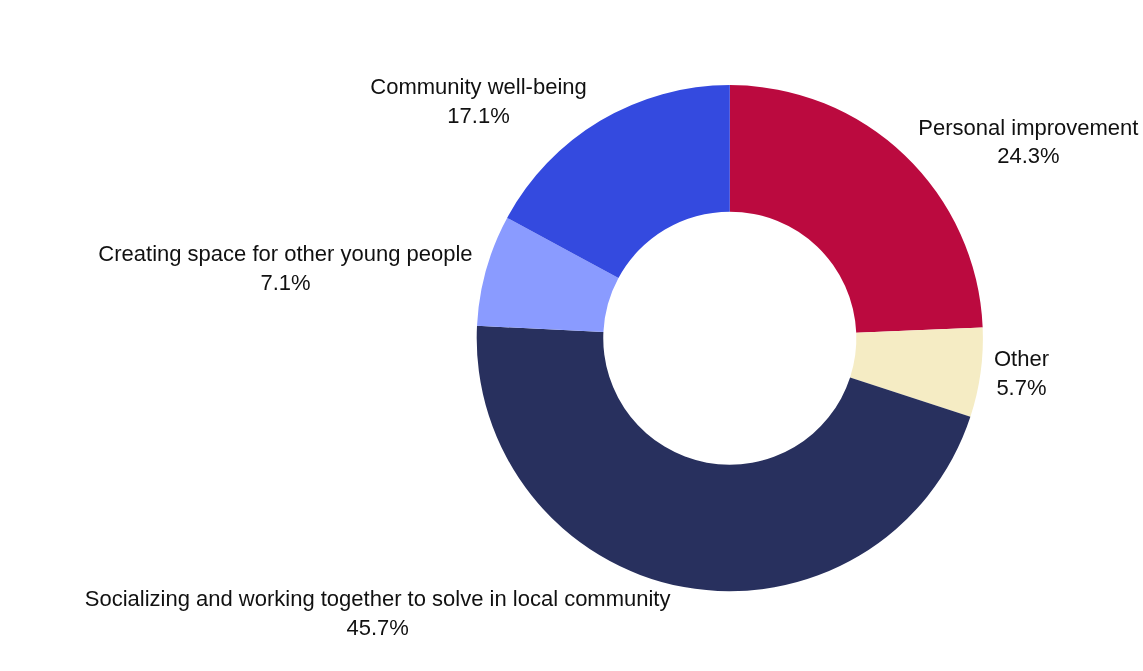  I want to click on data-label: 17.1%, so click(478, 115).